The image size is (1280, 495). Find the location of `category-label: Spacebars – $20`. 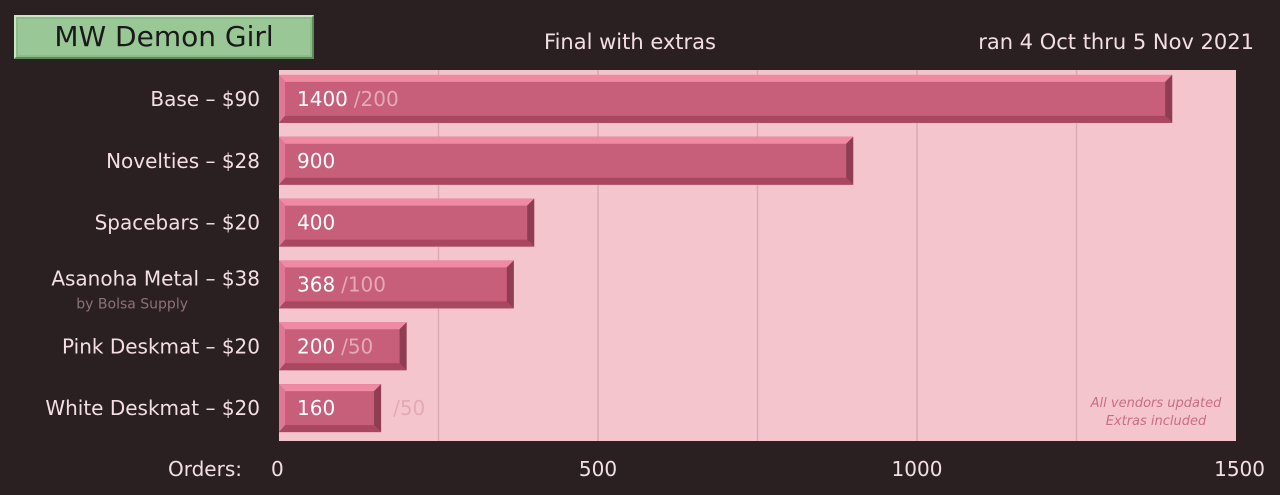

category-label: Spacebars – $20 is located at coordinates (177, 223).